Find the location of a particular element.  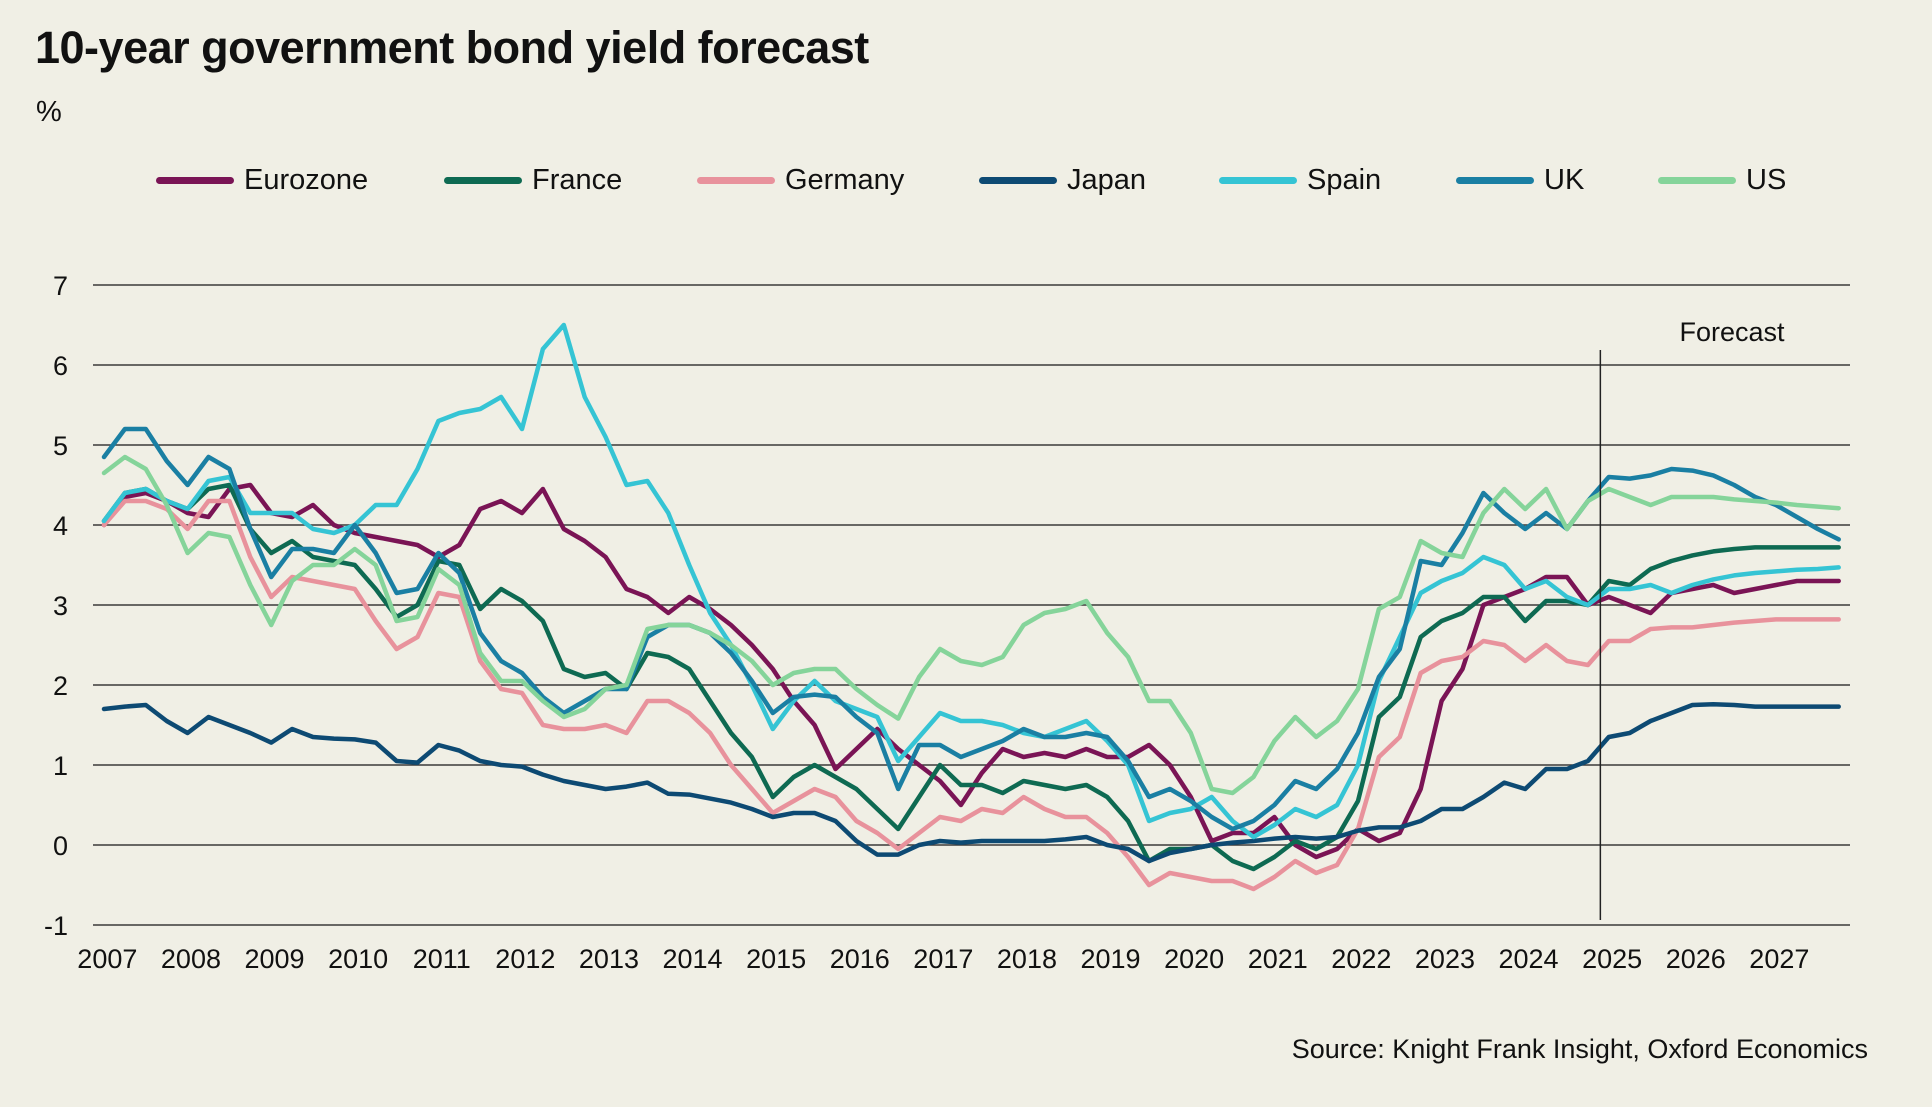

legend-item-germany: Germany is located at coordinates (800, 180).